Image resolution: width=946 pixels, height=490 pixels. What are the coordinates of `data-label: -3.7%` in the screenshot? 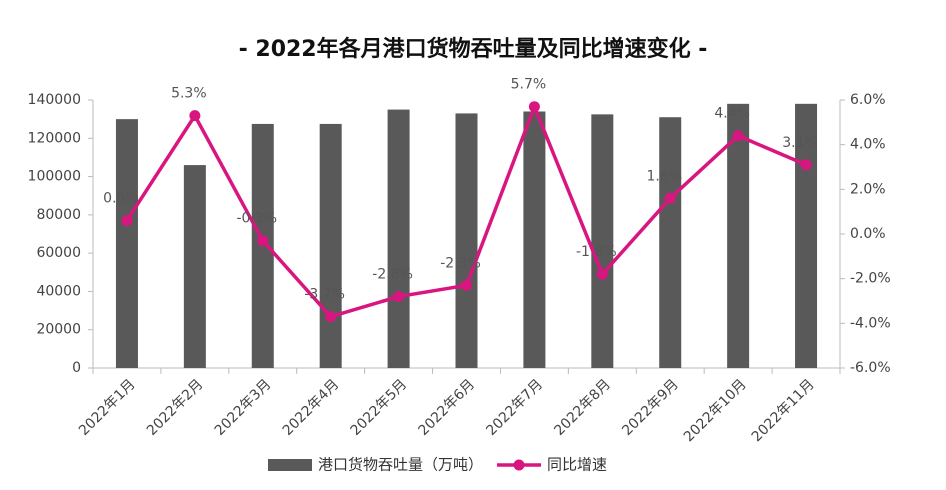 It's located at (324, 295).